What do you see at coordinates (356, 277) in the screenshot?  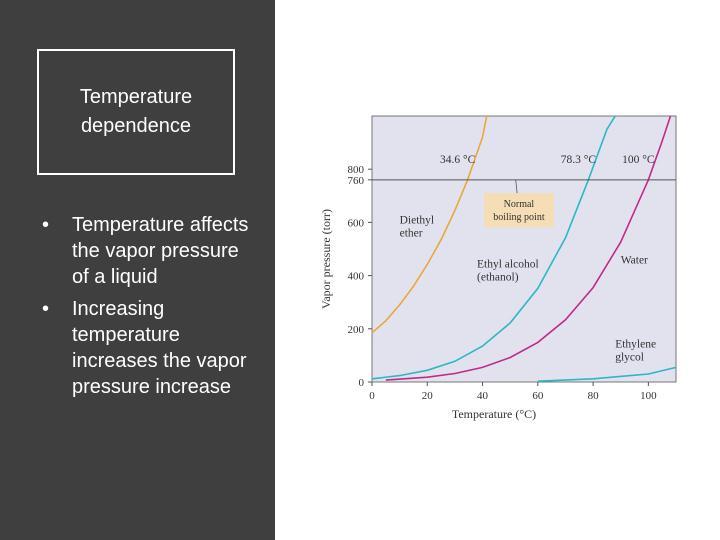 I see `y-tick-label: 400` at bounding box center [356, 277].